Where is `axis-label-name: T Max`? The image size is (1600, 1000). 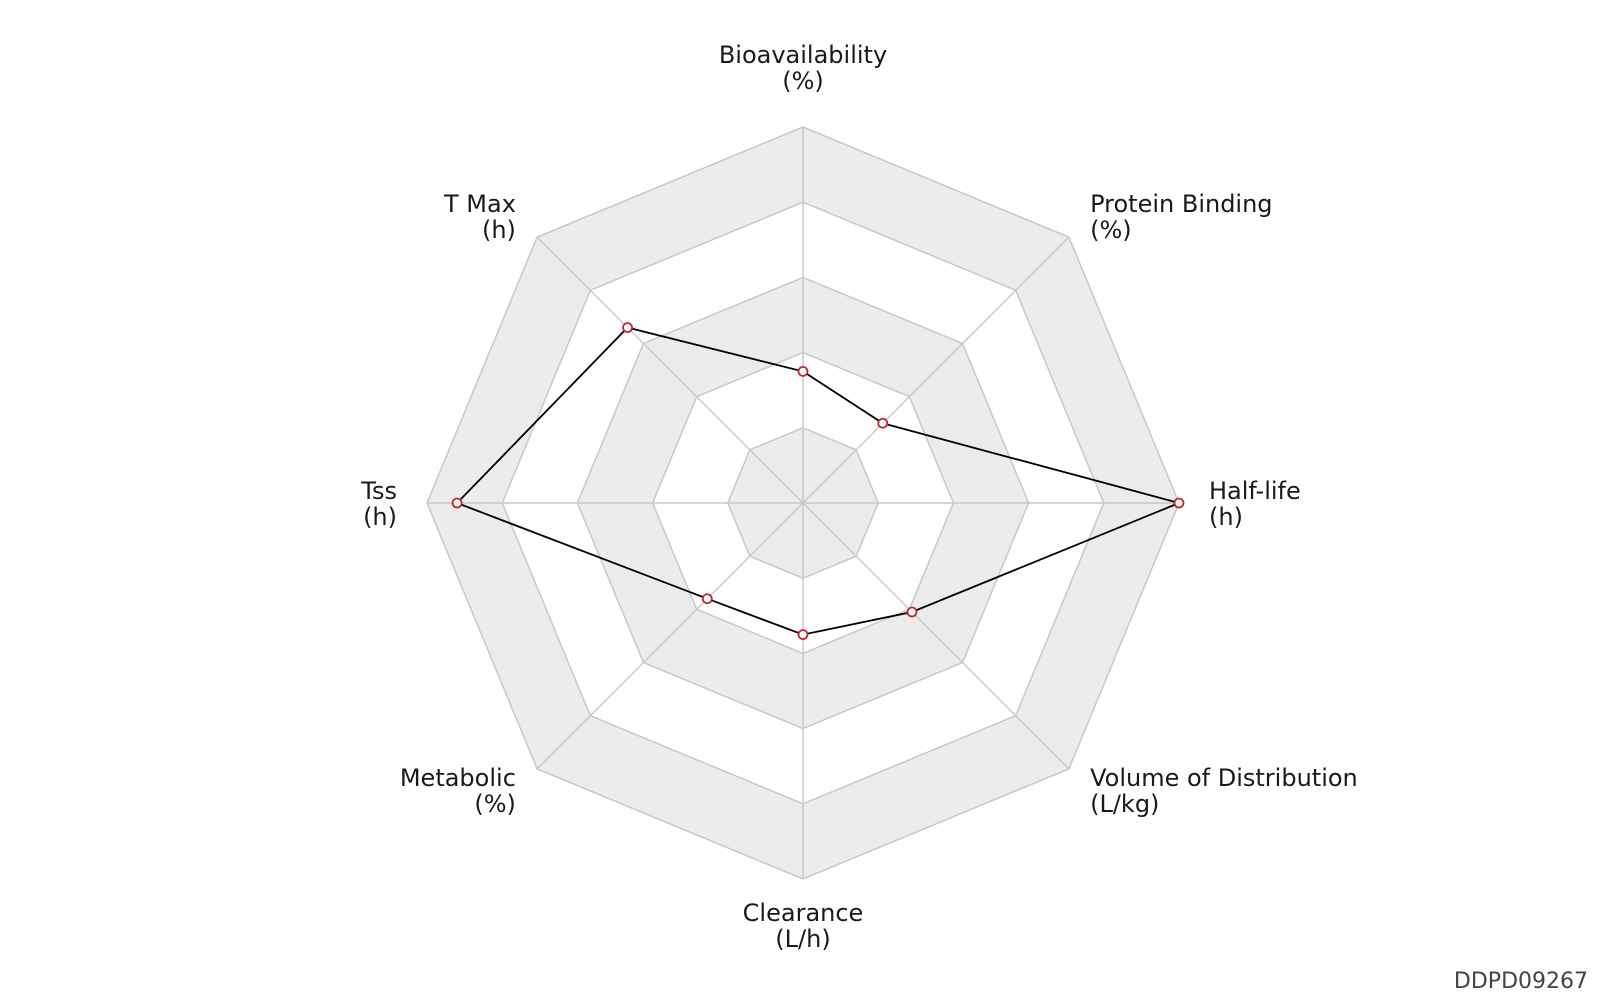
axis-label-name: T Max is located at coordinates (479, 204).